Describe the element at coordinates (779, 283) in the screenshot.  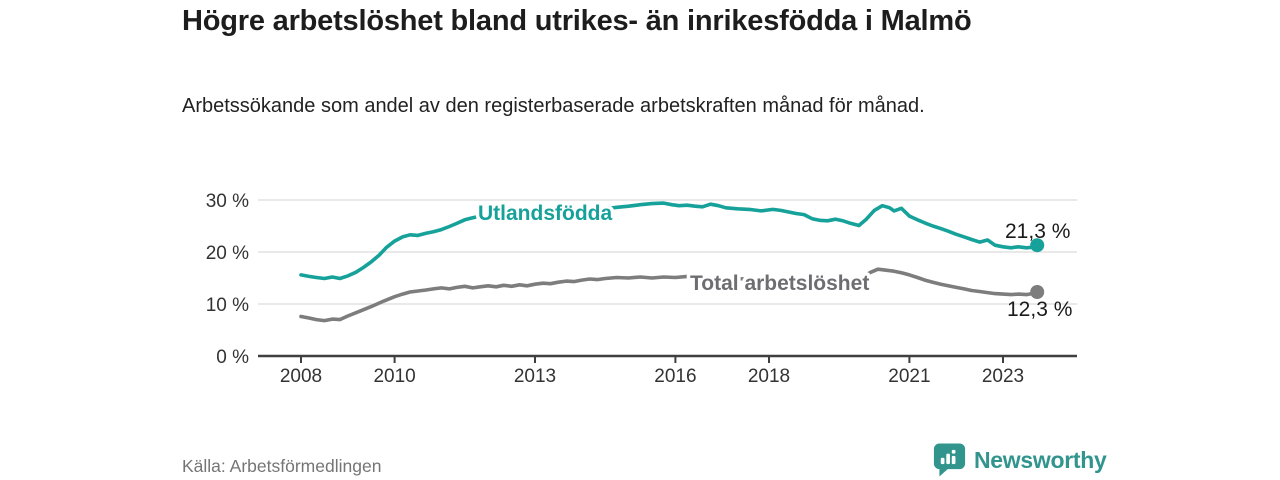
I see `series-inline-label: Total arbetslöshet` at that location.